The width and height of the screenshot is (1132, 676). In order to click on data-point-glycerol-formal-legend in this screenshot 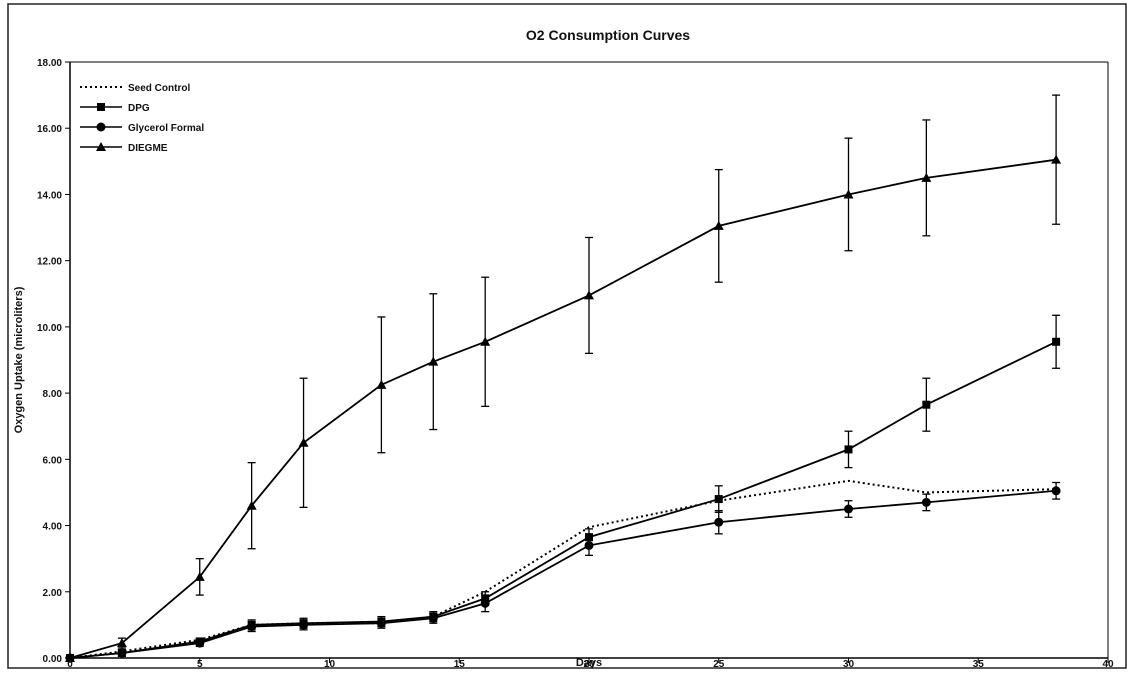, I will do `click(101, 127)`.